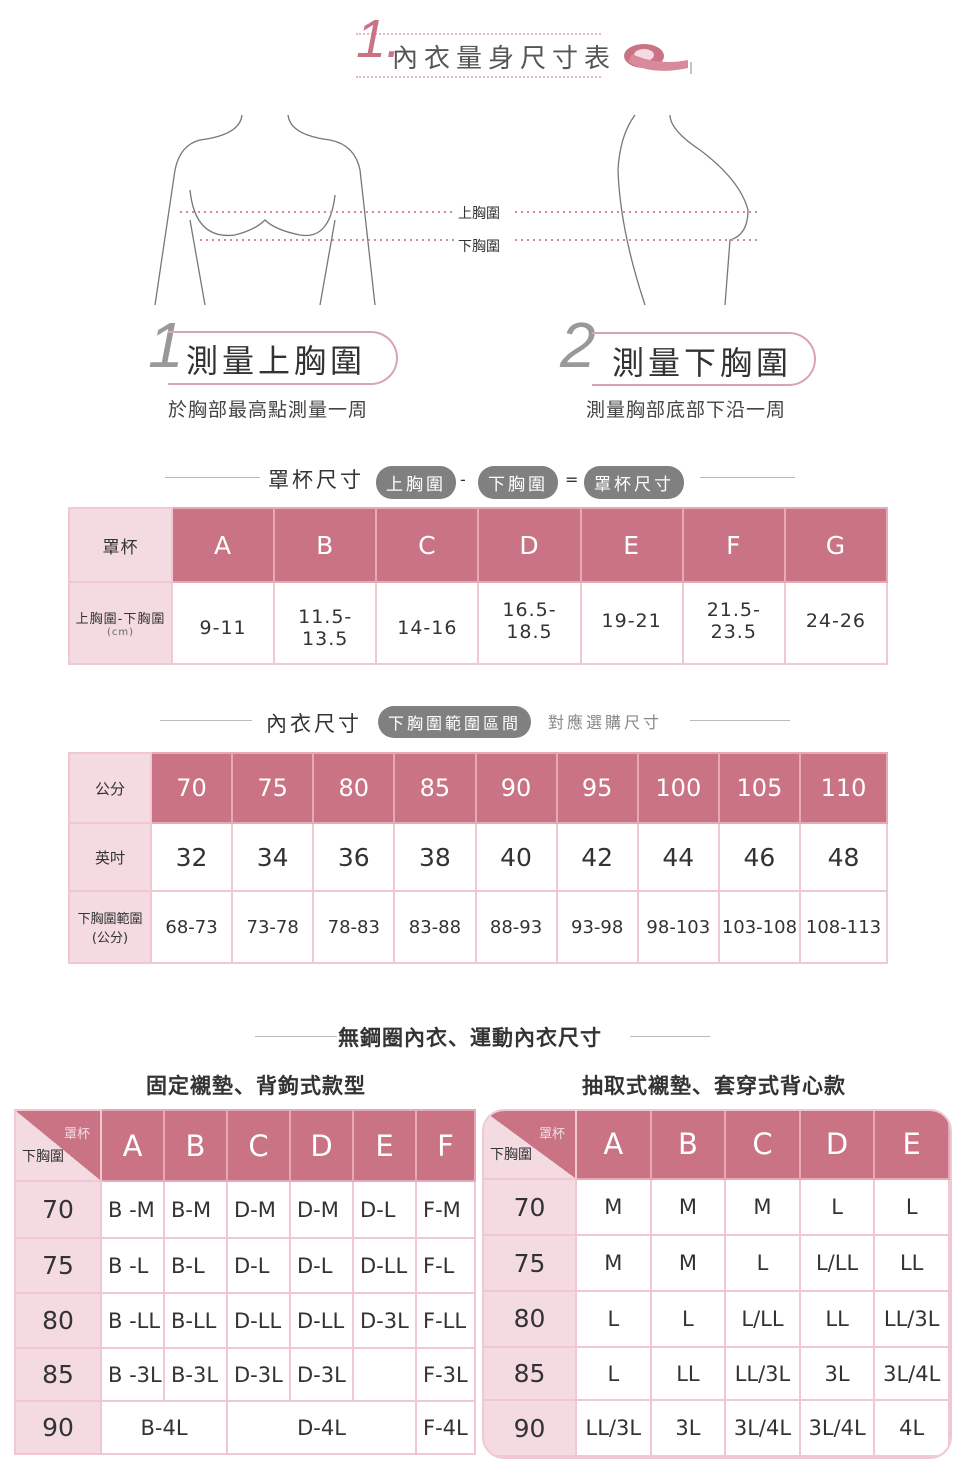 The height and width of the screenshot is (1484, 960). Describe the element at coordinates (354, 857) in the screenshot. I see `table-cell: 36` at that location.